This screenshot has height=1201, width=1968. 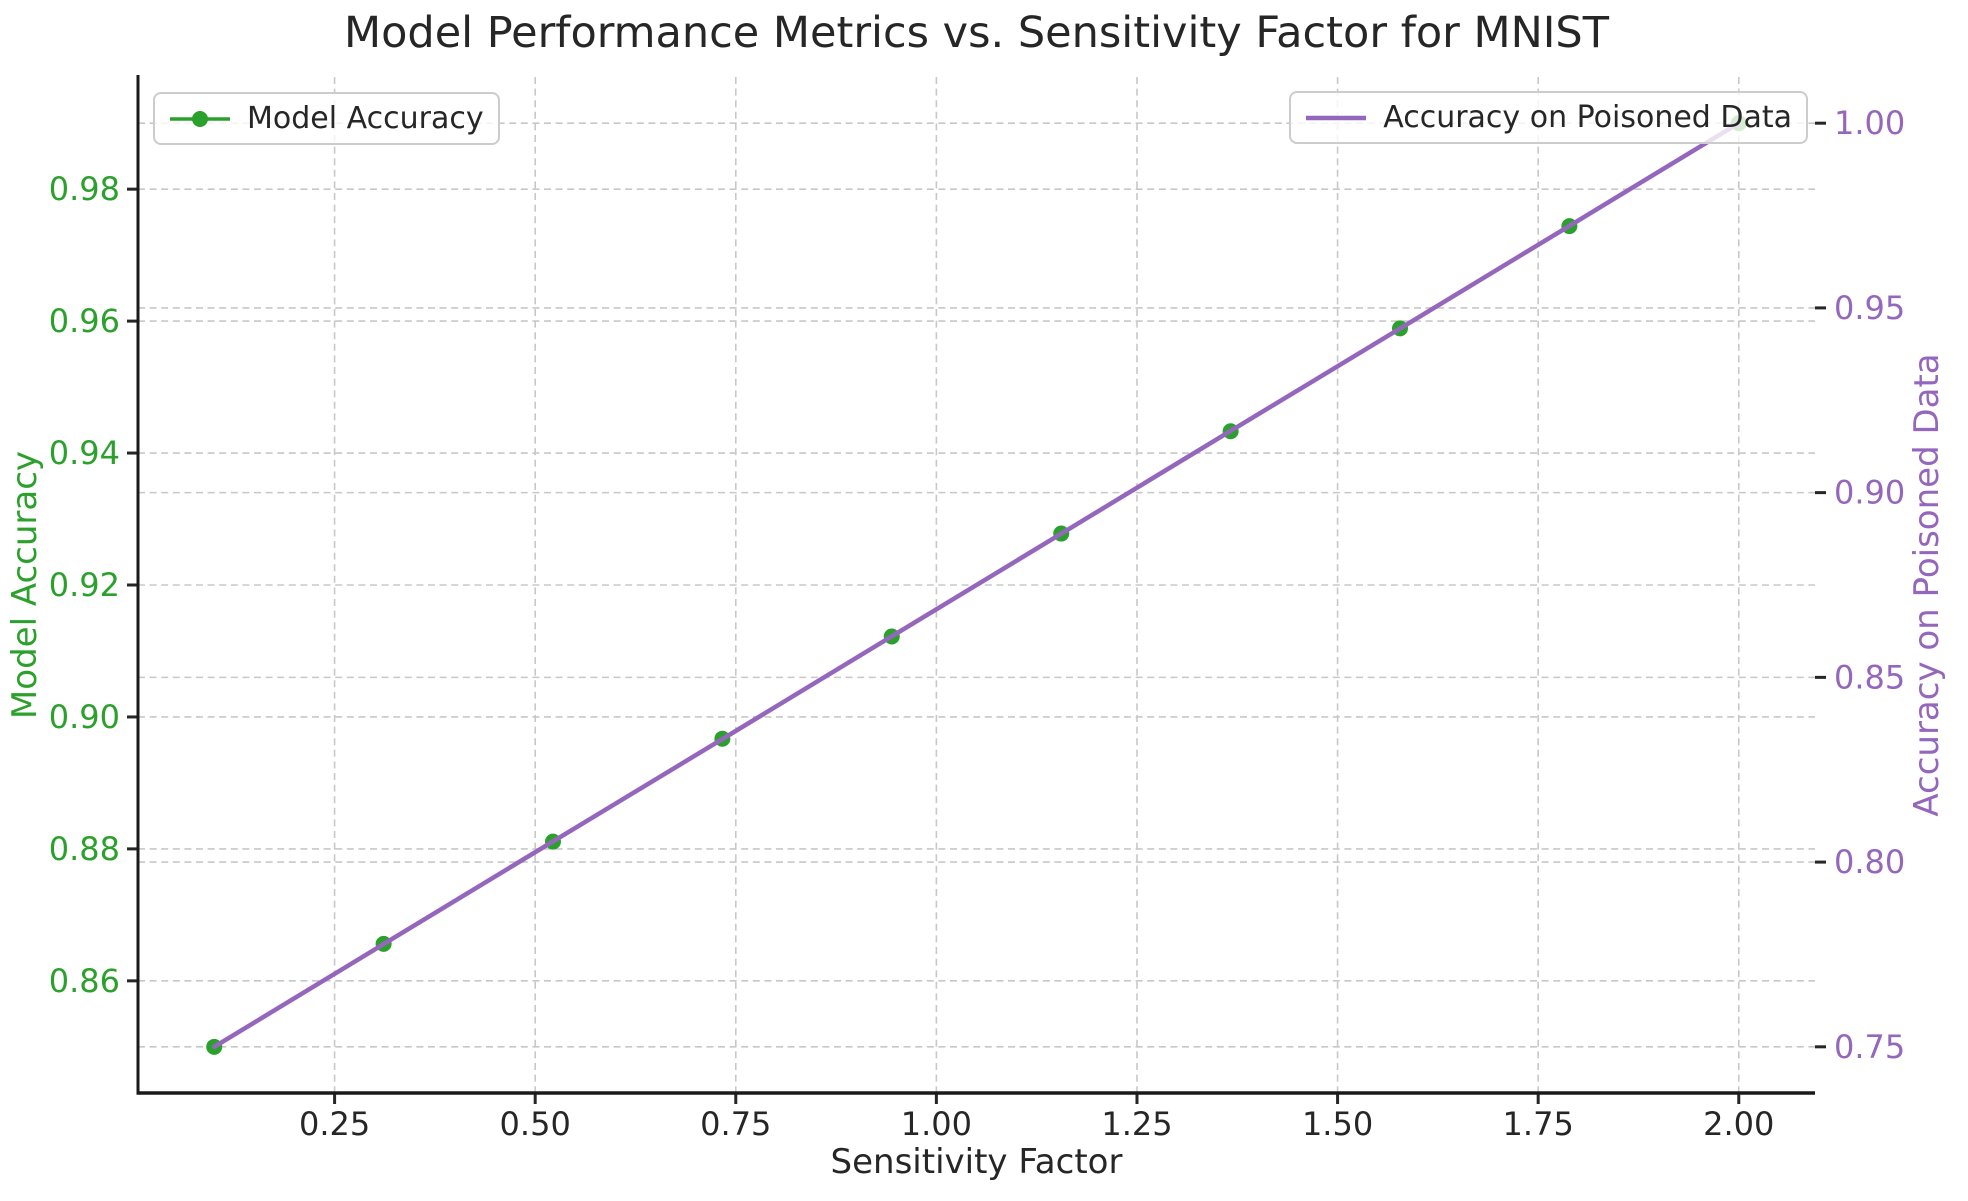 What do you see at coordinates (1869, 308) in the screenshot?
I see `right-y-tick-label: 0.95` at bounding box center [1869, 308].